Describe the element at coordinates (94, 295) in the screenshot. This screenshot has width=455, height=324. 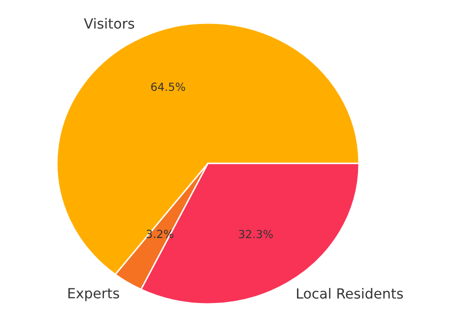
I see `slice-label: Experts` at that location.